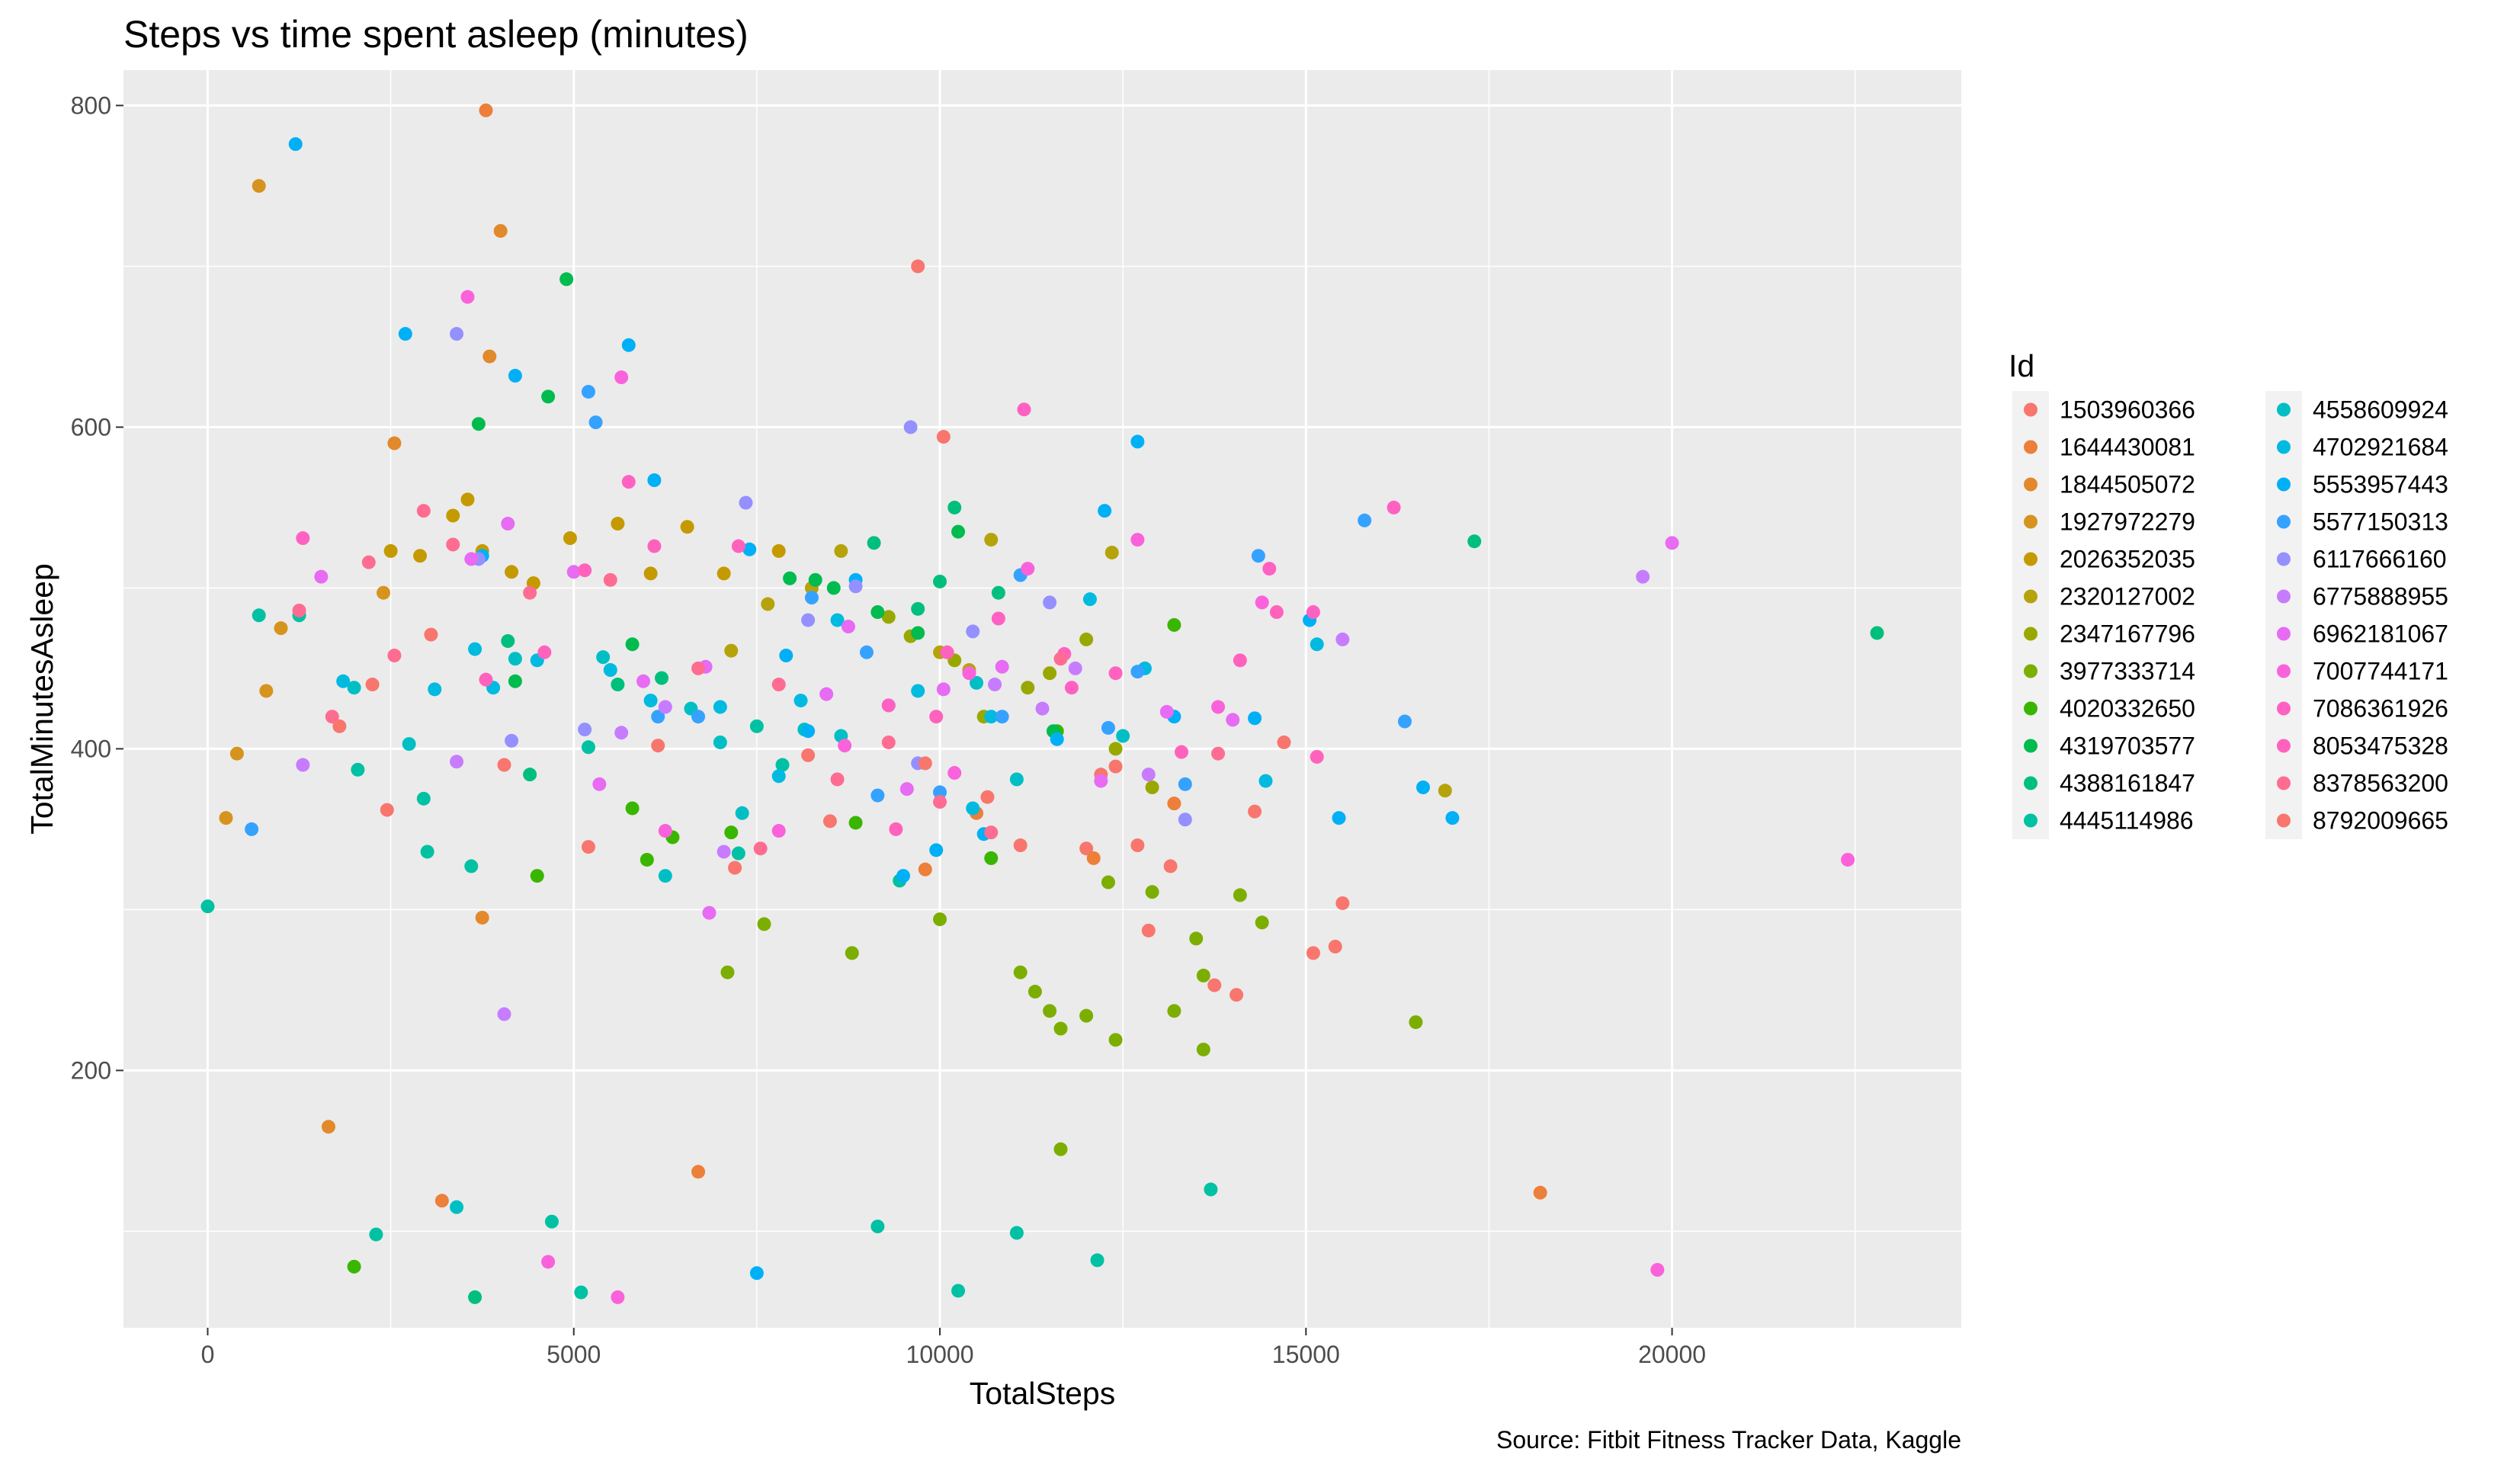 The image size is (2520, 1468). Describe the element at coordinates (2127, 746) in the screenshot. I see `legend-label: 4319703577` at that location.